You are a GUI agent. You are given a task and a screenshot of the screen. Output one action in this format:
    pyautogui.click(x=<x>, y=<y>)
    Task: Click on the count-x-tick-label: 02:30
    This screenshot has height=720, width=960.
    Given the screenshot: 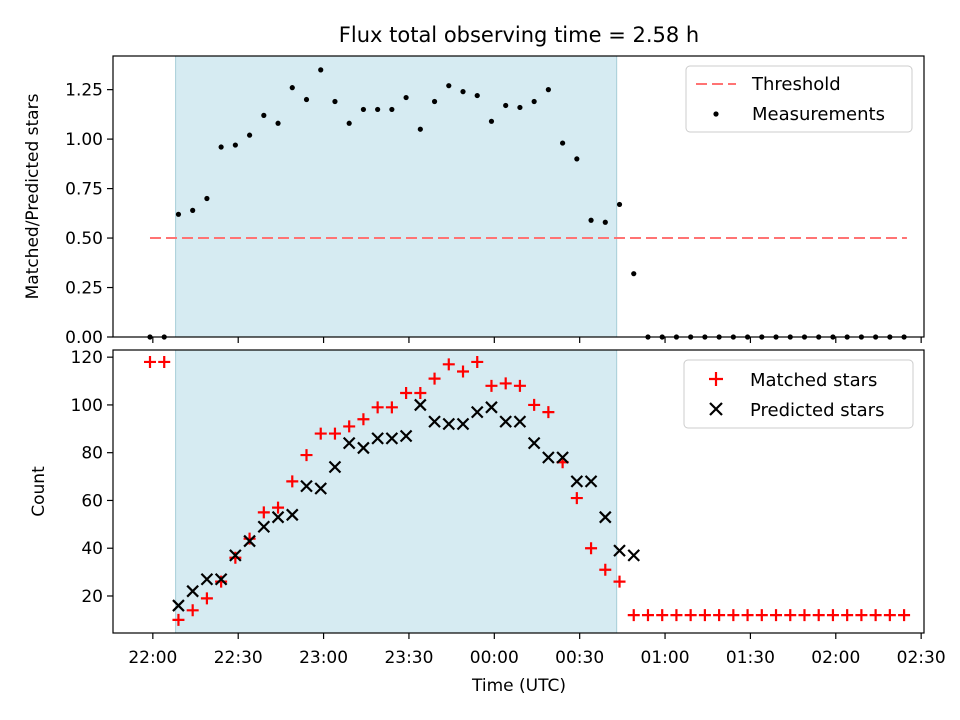 What is the action you would take?
    pyautogui.click(x=921, y=658)
    